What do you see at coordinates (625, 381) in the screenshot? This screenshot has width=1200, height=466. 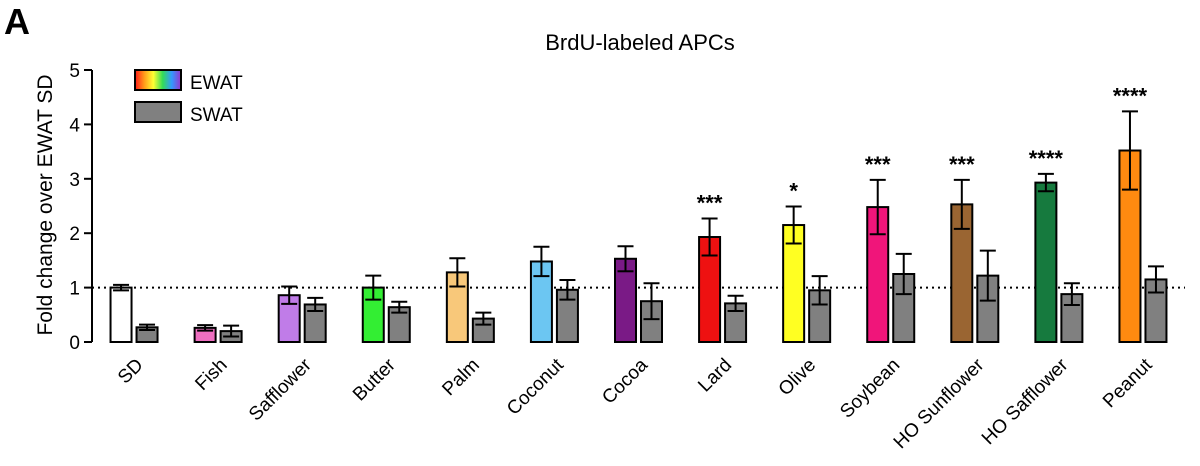 I see `x-tick-label: Cocoa` at bounding box center [625, 381].